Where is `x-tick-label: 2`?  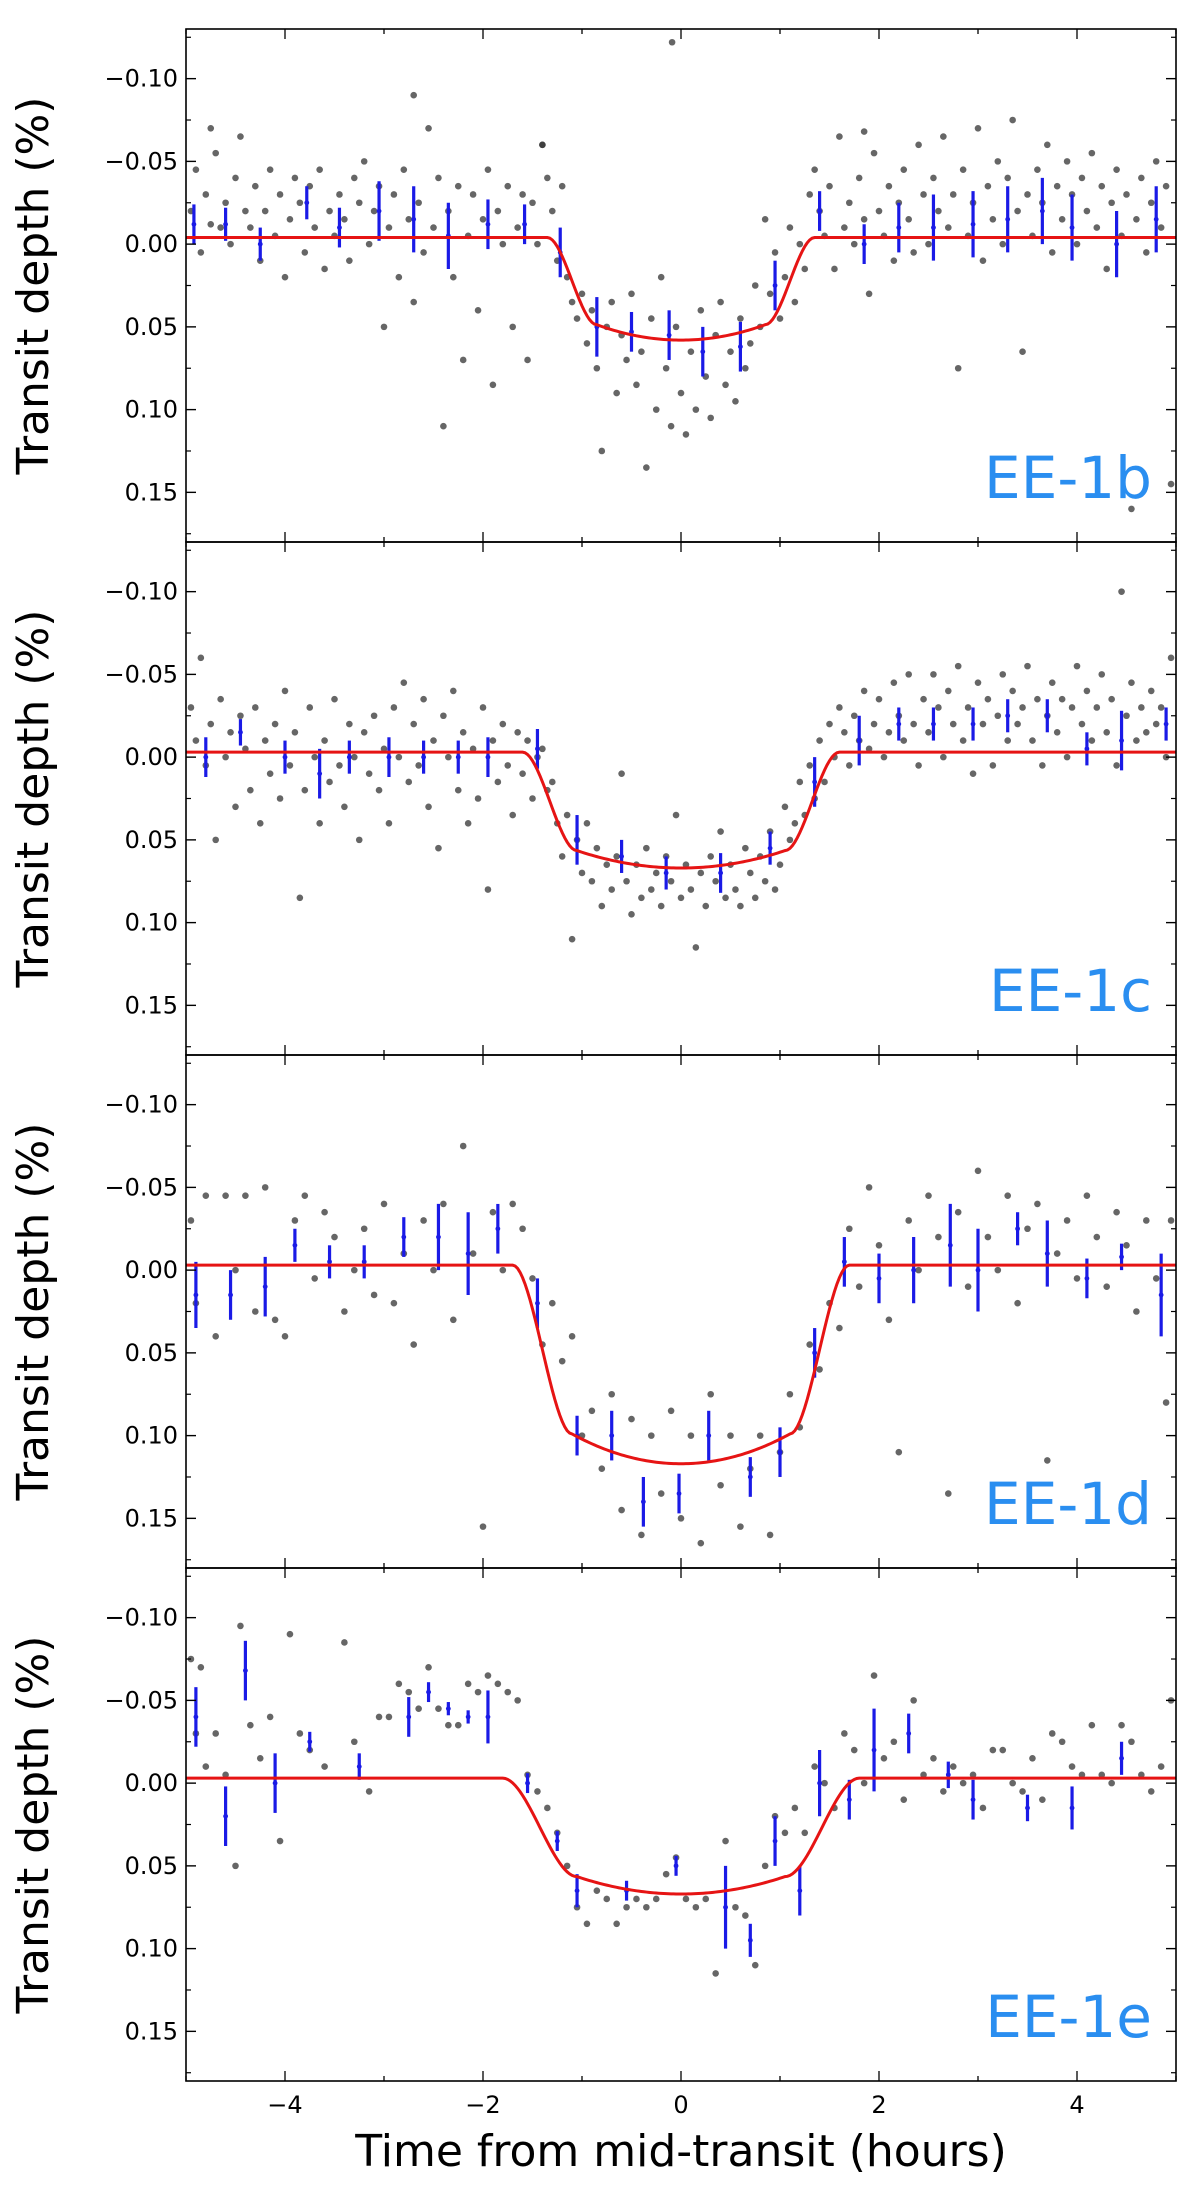
x-tick-label: 2 is located at coordinates (878, 2105).